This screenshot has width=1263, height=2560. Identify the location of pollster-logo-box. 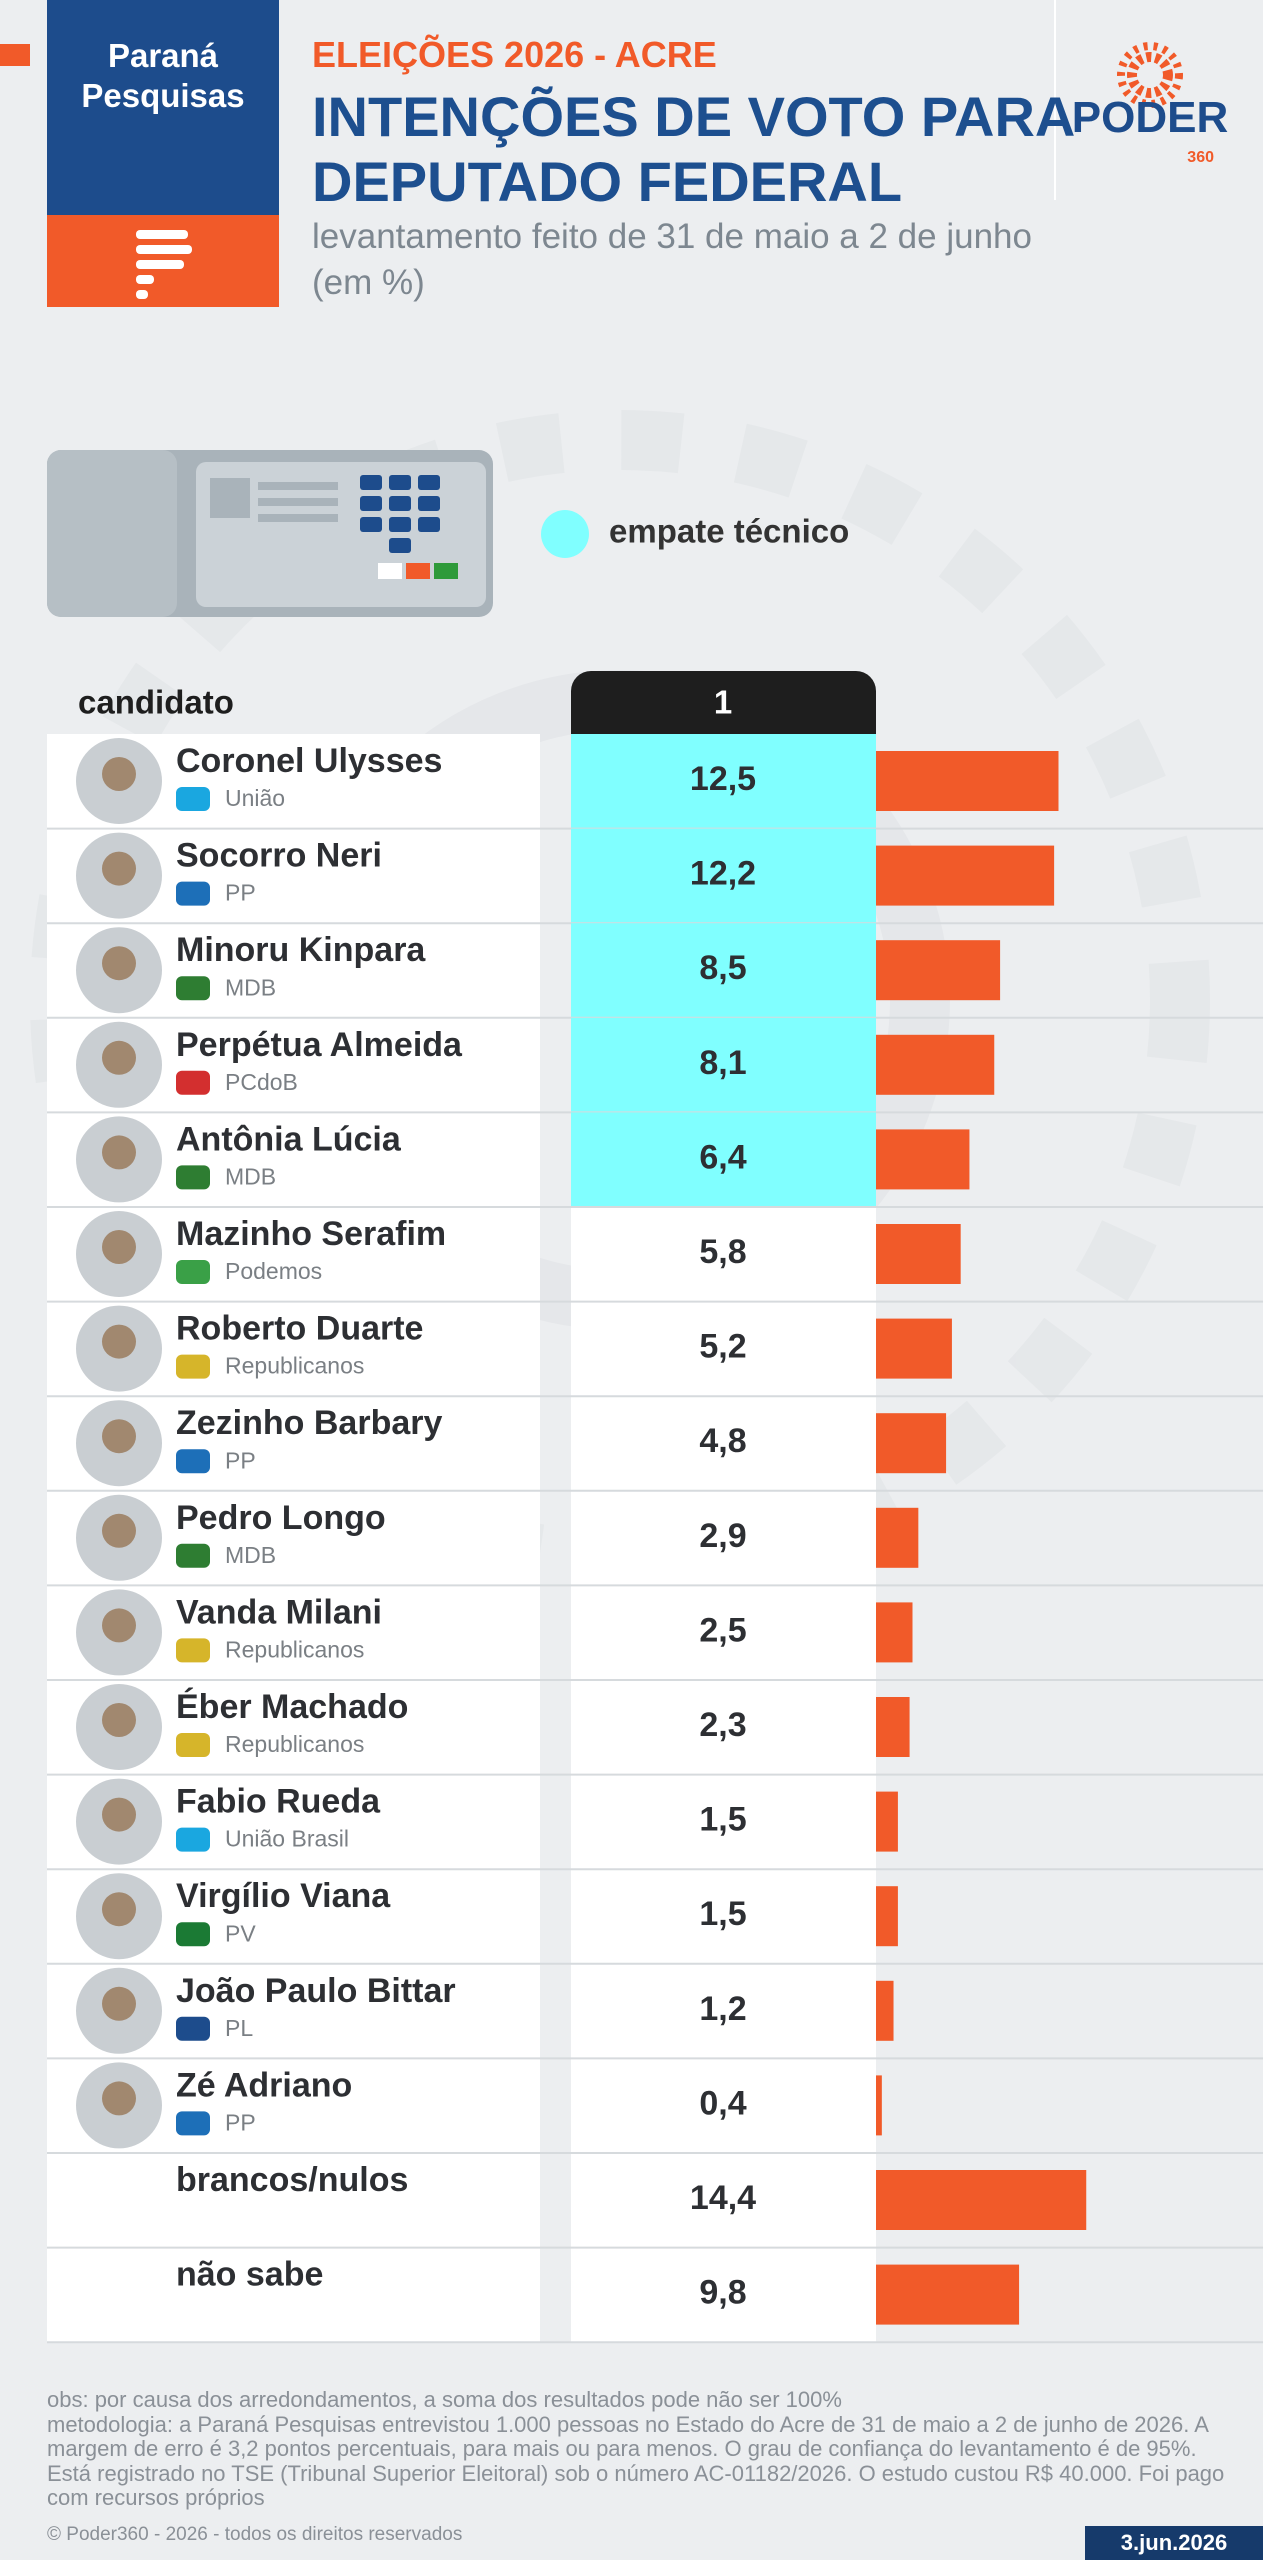
(163, 107).